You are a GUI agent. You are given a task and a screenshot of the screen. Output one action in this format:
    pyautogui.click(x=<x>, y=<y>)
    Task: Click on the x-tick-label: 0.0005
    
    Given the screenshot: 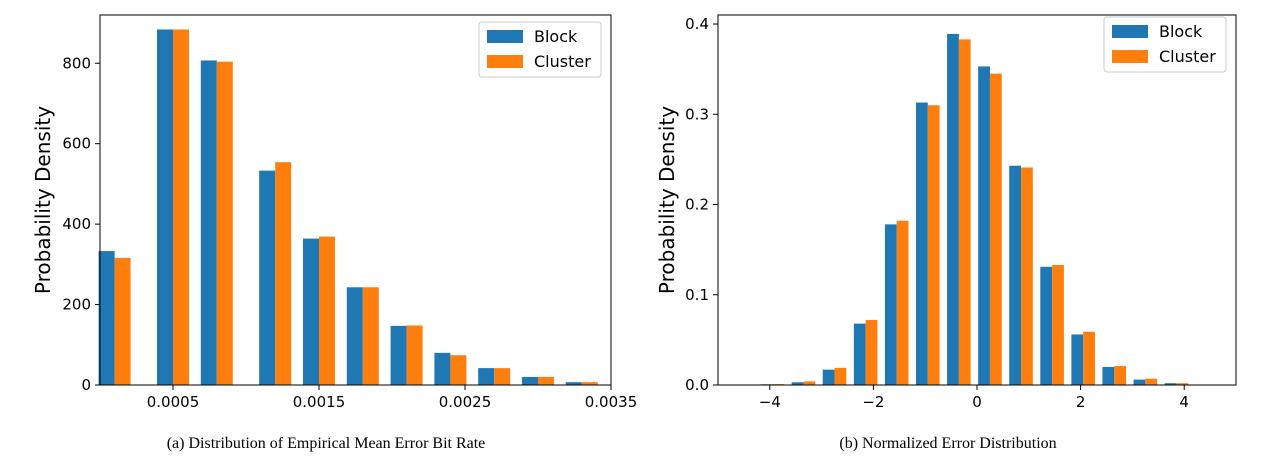 What is the action you would take?
    pyautogui.click(x=173, y=402)
    